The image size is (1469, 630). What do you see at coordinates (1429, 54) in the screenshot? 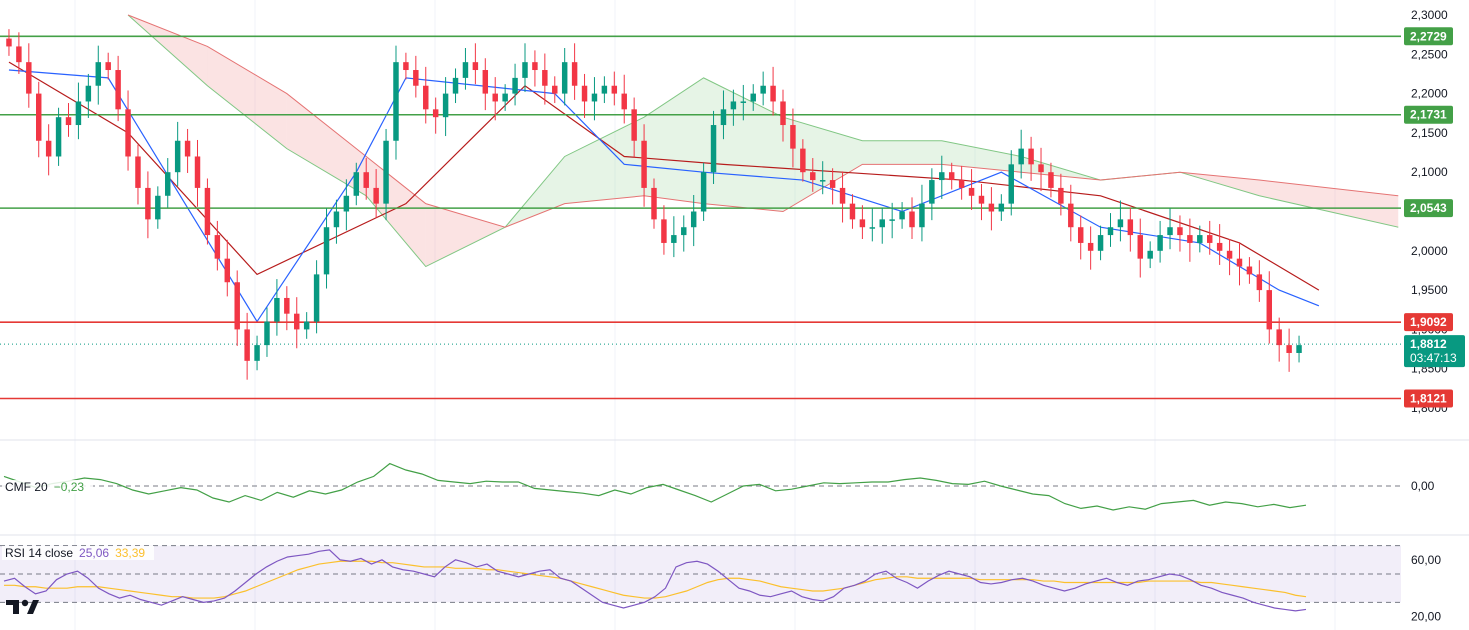
I see `price-tick-label: 2,2500` at bounding box center [1429, 54].